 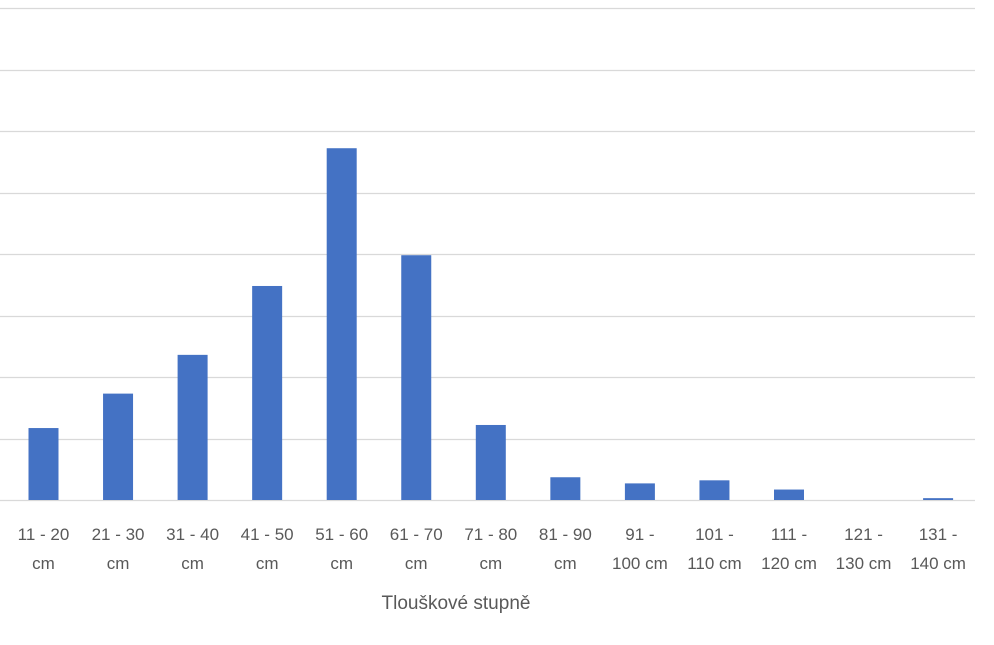 What do you see at coordinates (416, 549) in the screenshot?
I see `x-tick-label: 61 - 70 cm` at bounding box center [416, 549].